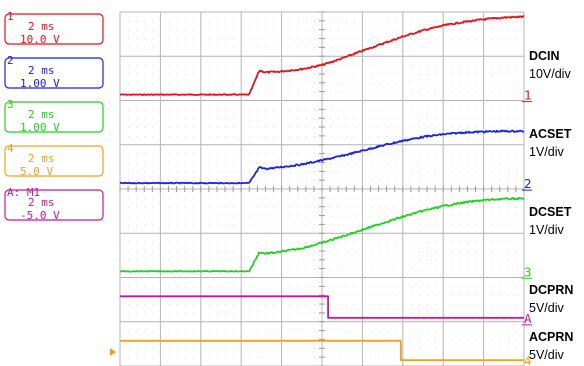 Image resolution: width=584 pixels, height=366 pixels. I want to click on channel-box-frame, so click(54, 205).